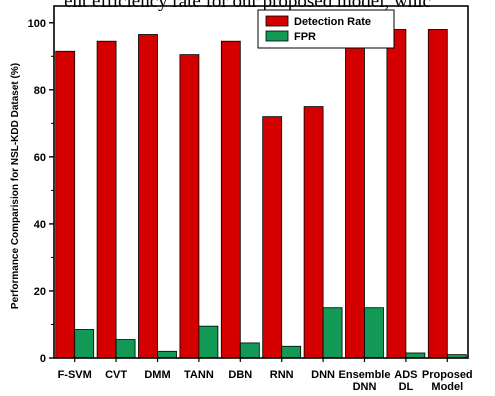  I want to click on y-tick-label-60: 60, so click(40, 158).